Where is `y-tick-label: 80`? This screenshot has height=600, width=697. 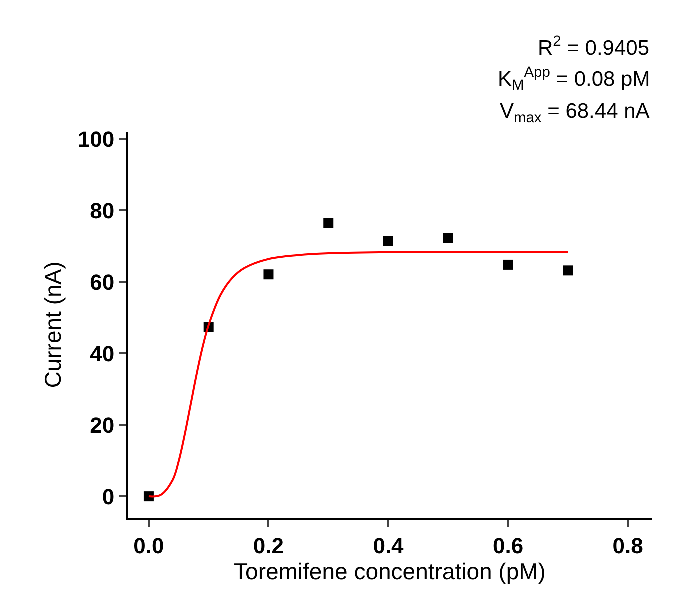 y-tick-label: 80 is located at coordinates (102, 211).